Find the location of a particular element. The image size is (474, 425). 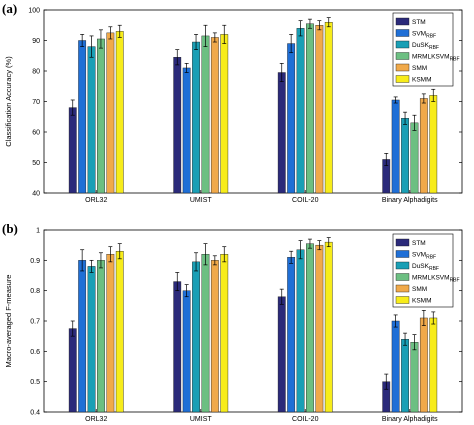

y-tick-label: 90 is located at coordinates (36, 41).